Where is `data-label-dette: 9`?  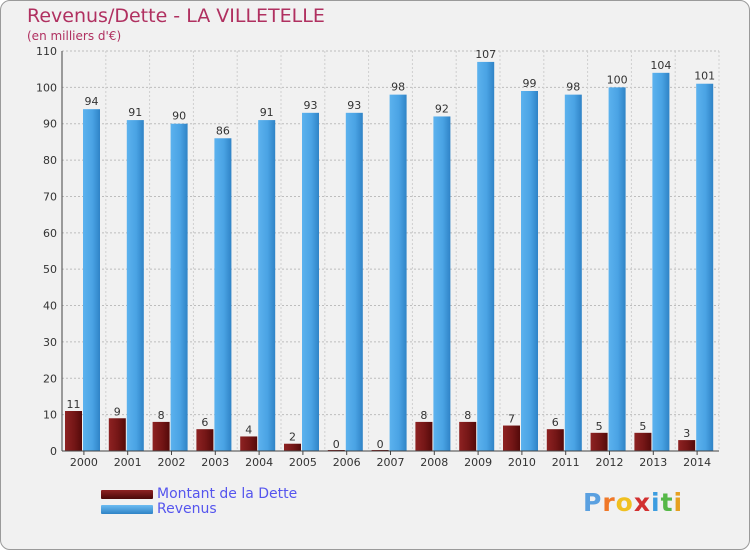
data-label-dette: 9 is located at coordinates (117, 411).